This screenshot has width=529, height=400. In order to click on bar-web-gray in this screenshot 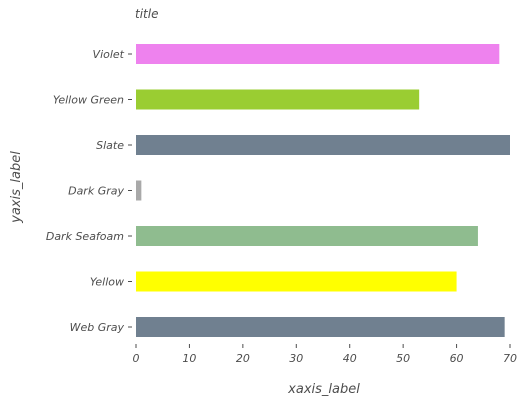, I will do `click(320, 327)`.